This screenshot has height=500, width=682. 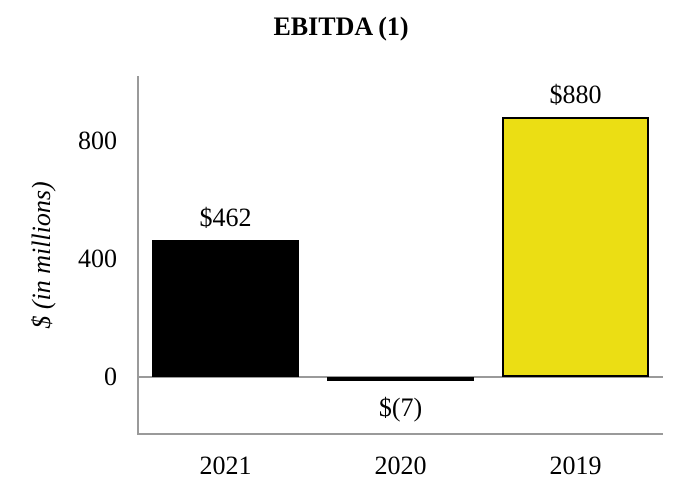 I want to click on plot-bottom-border, so click(x=400, y=434).